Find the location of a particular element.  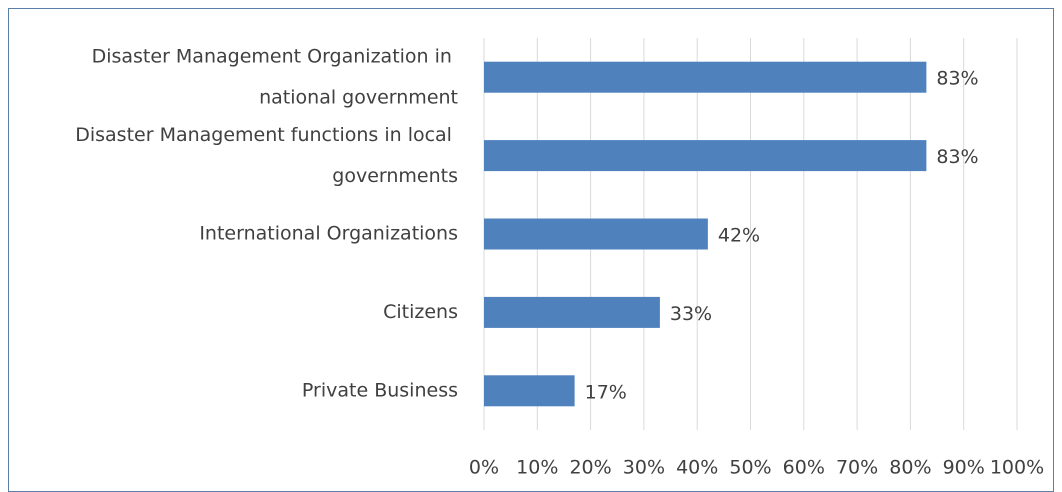

y-tick-label: International Organizations is located at coordinates (328, 234).